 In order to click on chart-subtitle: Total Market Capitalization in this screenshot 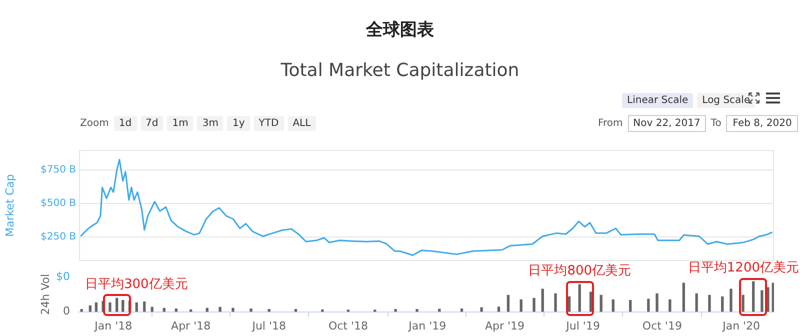, I will do `click(400, 70)`.